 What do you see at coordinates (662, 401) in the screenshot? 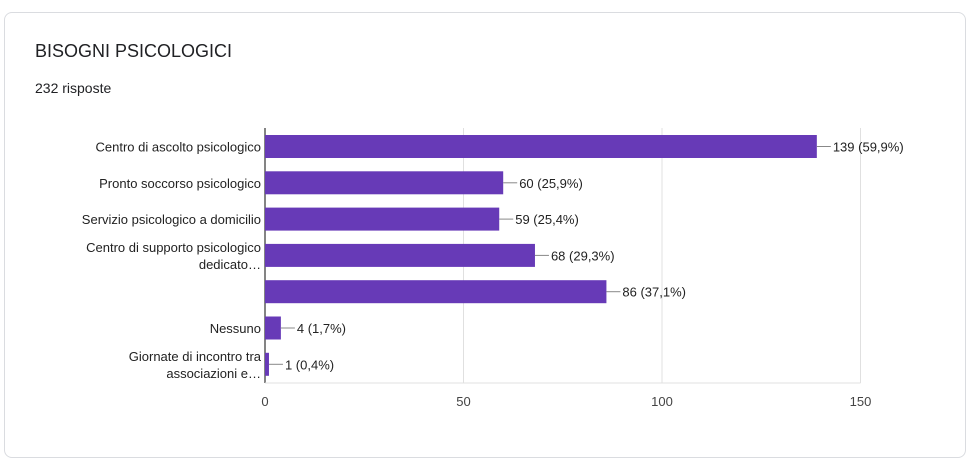
I see `x-tick-label: 100` at bounding box center [662, 401].